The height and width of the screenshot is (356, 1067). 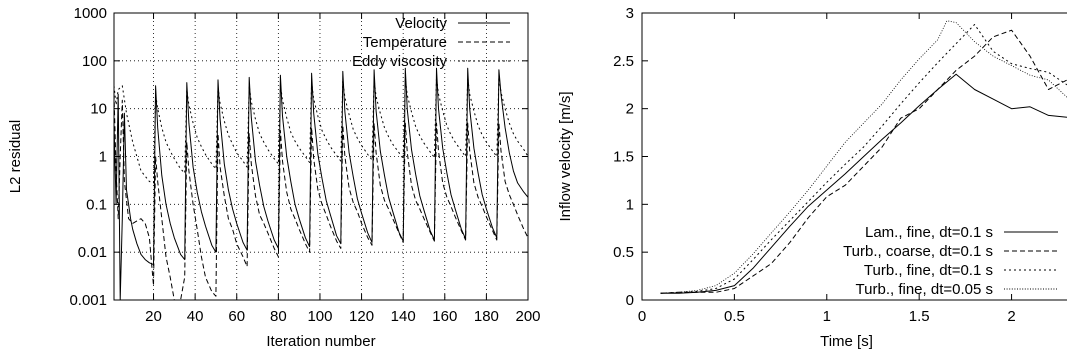 I want to click on legend-label: Velocity, so click(x=421, y=23).